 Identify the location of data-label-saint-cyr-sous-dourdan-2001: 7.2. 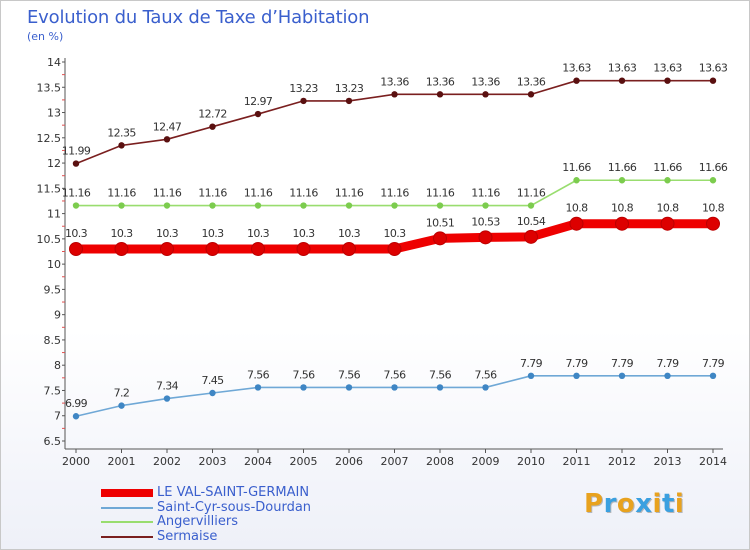
(122, 393).